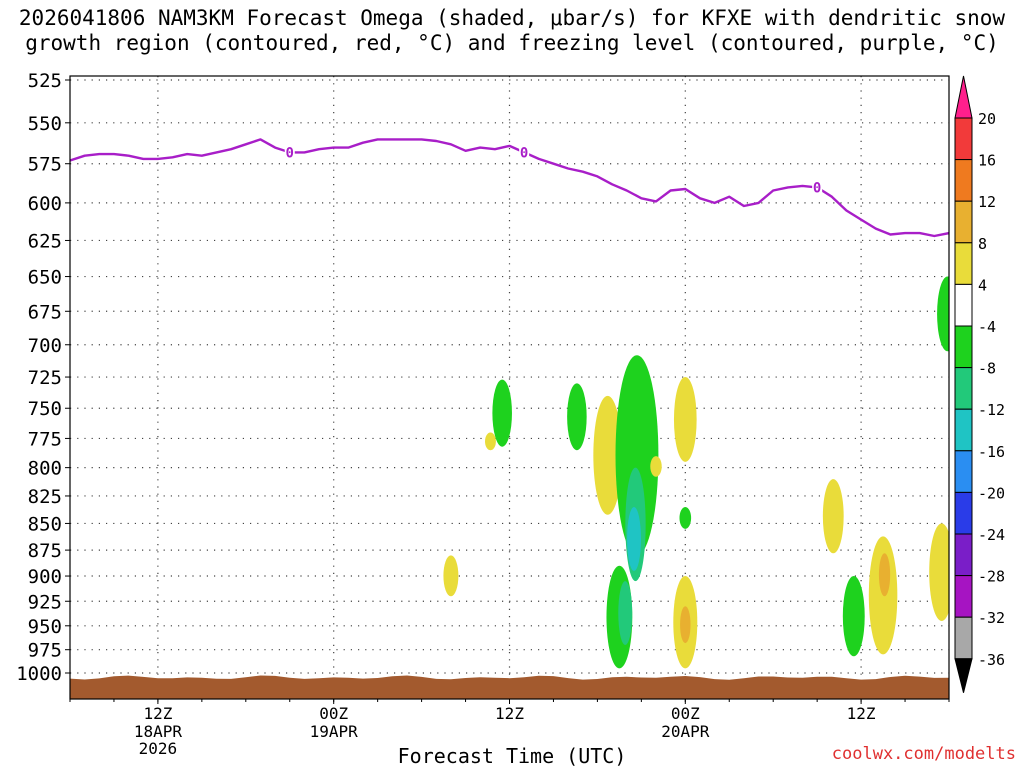 The width and height of the screenshot is (1024, 768). Describe the element at coordinates (982, 285) in the screenshot. I see `colorbar-label: 4` at that location.